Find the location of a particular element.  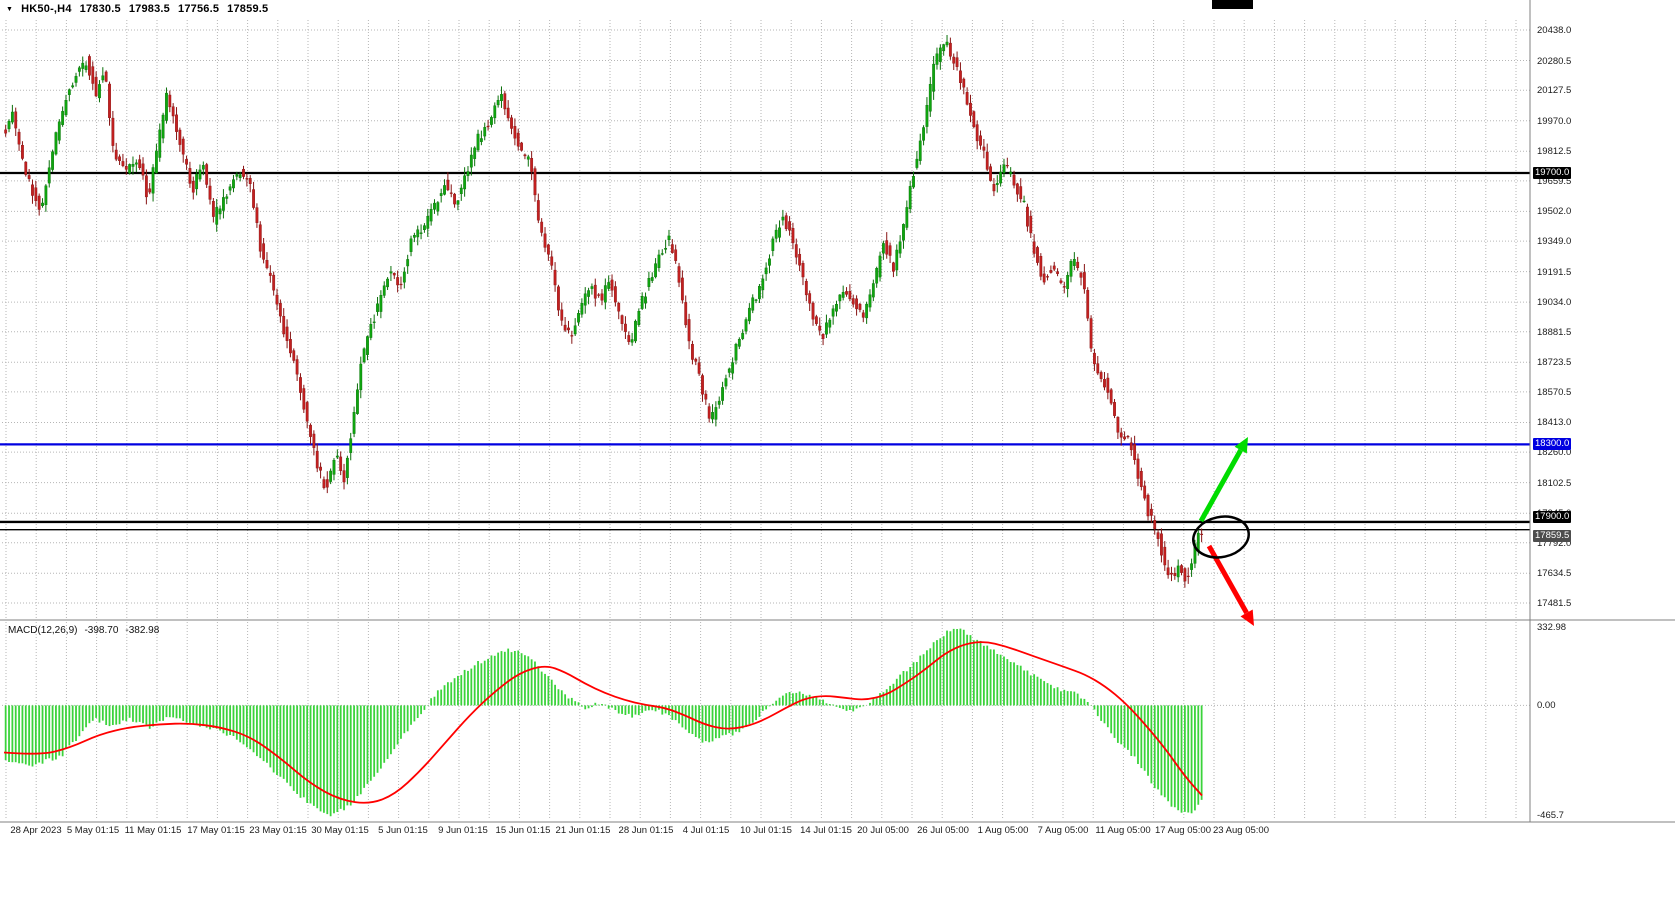

macd-signal-line is located at coordinates (603, 722).